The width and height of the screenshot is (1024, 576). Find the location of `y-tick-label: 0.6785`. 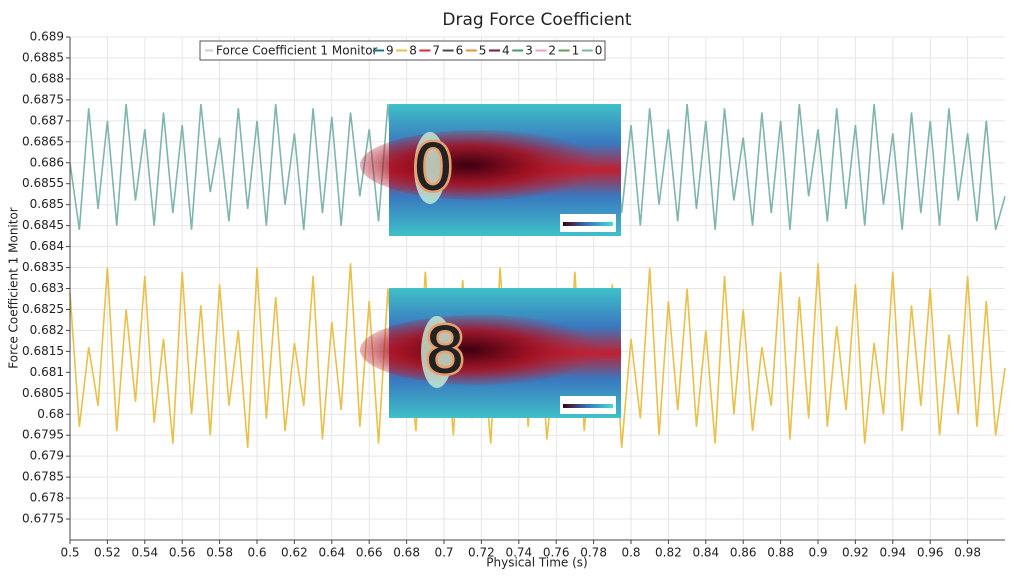

y-tick-label: 0.6785 is located at coordinates (43, 477).